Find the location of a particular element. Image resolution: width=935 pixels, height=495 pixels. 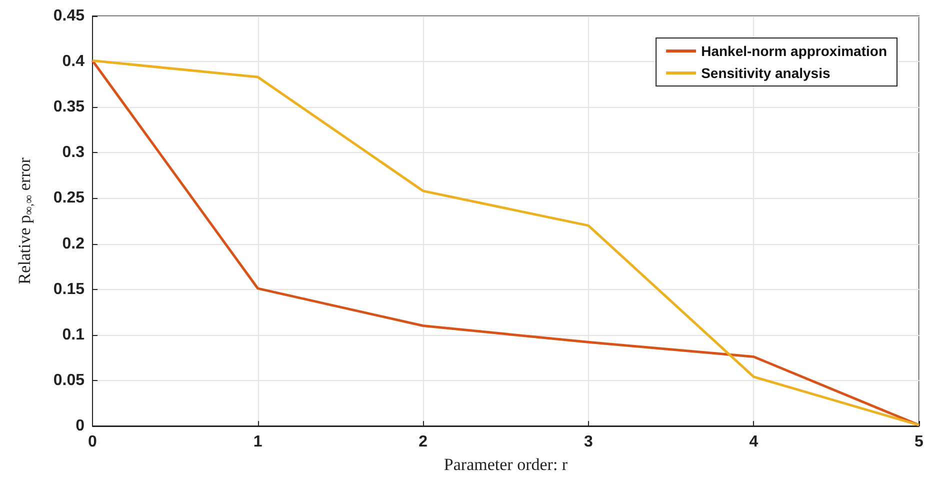

y-tick-label: 0.4 is located at coordinates (73, 61).